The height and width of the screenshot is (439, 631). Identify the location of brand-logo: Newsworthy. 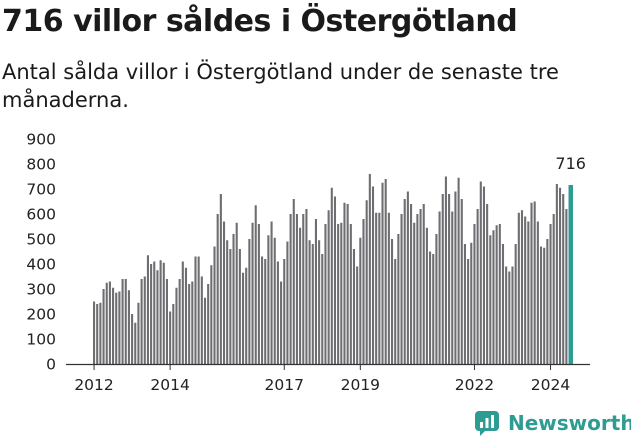
(552, 423).